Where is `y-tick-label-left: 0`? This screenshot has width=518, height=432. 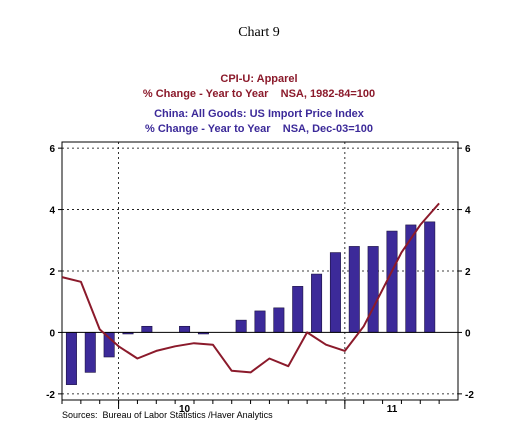
y-tick-label-left: 0 is located at coordinates (52, 333).